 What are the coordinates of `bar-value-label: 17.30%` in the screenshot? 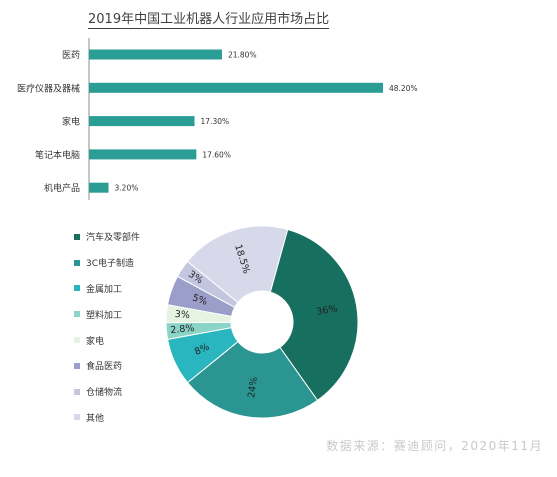 It's located at (215, 121).